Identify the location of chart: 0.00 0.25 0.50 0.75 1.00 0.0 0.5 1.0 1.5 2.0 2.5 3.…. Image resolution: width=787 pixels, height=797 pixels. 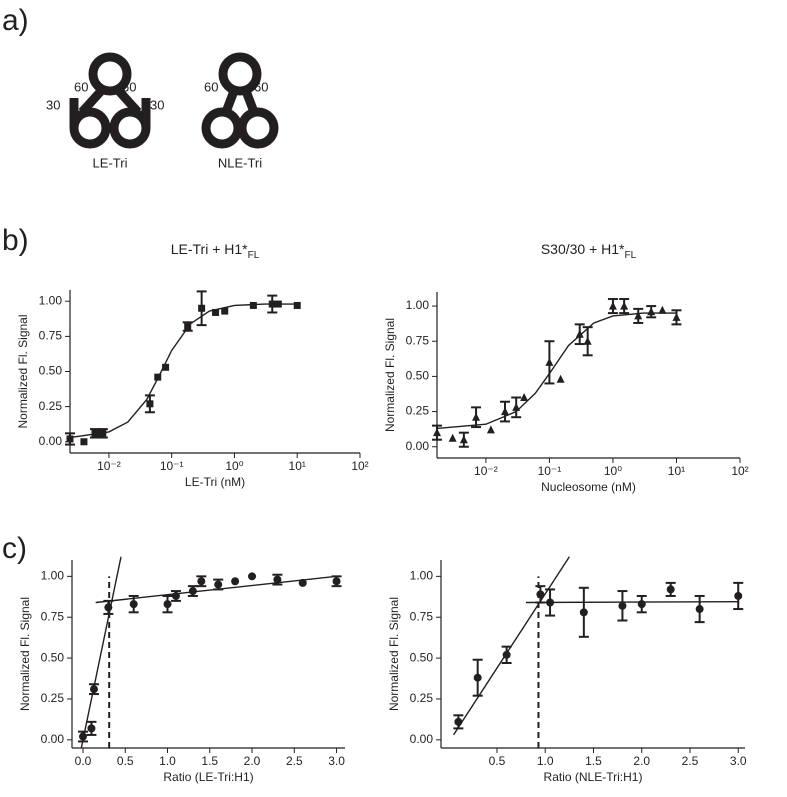
(181, 670).